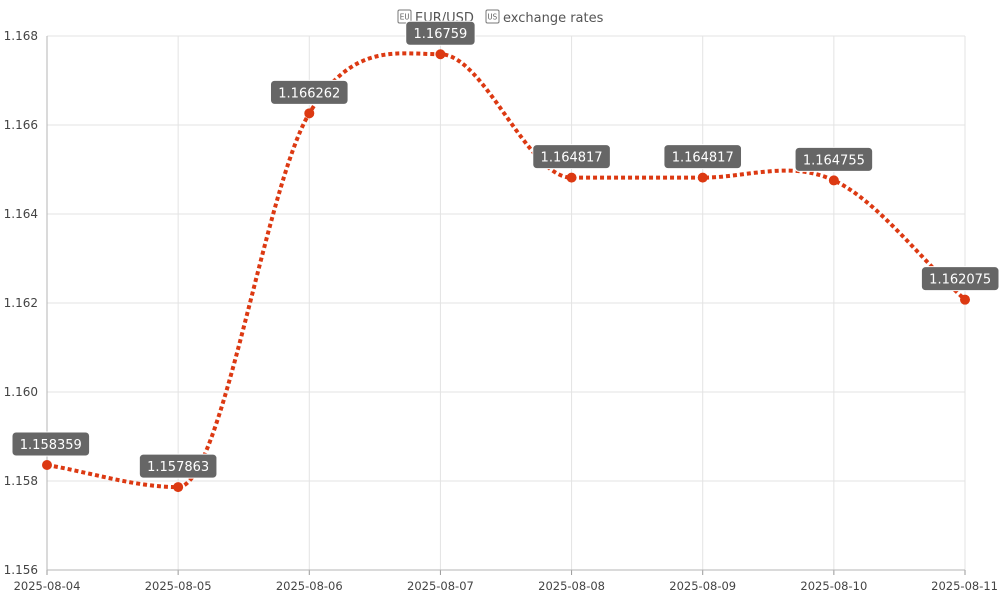 The image size is (1000, 600). Describe the element at coordinates (47, 586) in the screenshot. I see `x-tick-label: 2025-08-04` at that location.